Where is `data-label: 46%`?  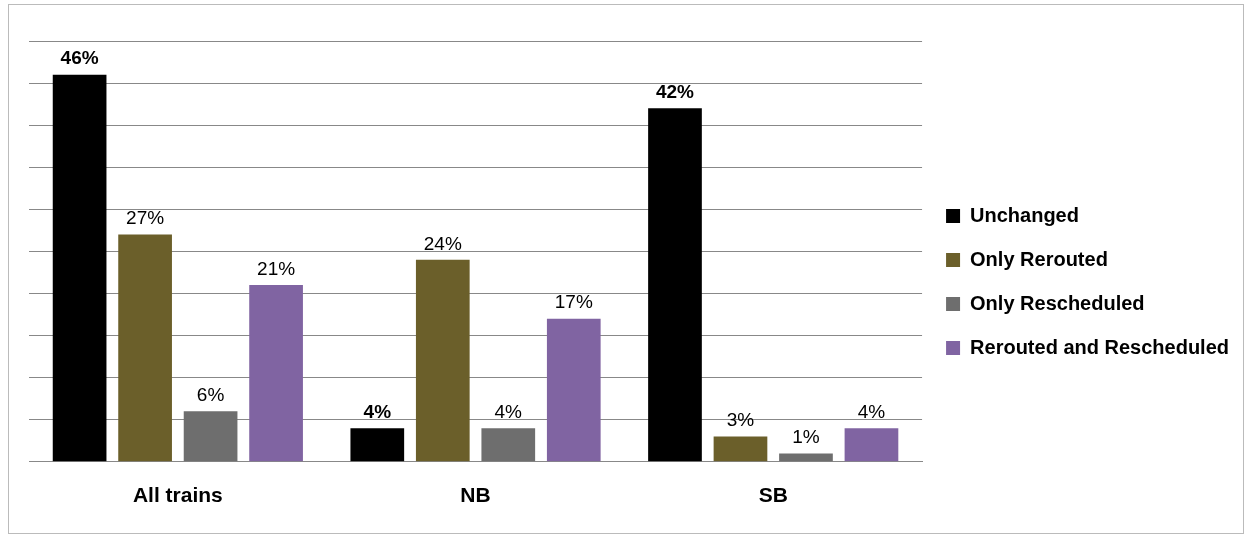 data-label: 46% is located at coordinates (79, 58).